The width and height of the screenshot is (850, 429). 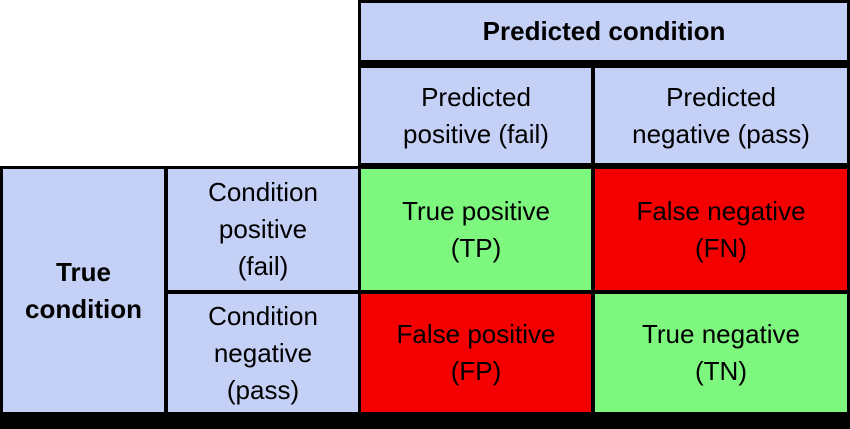 I want to click on predicted-condition-header: Predicted condition, so click(x=604, y=31).